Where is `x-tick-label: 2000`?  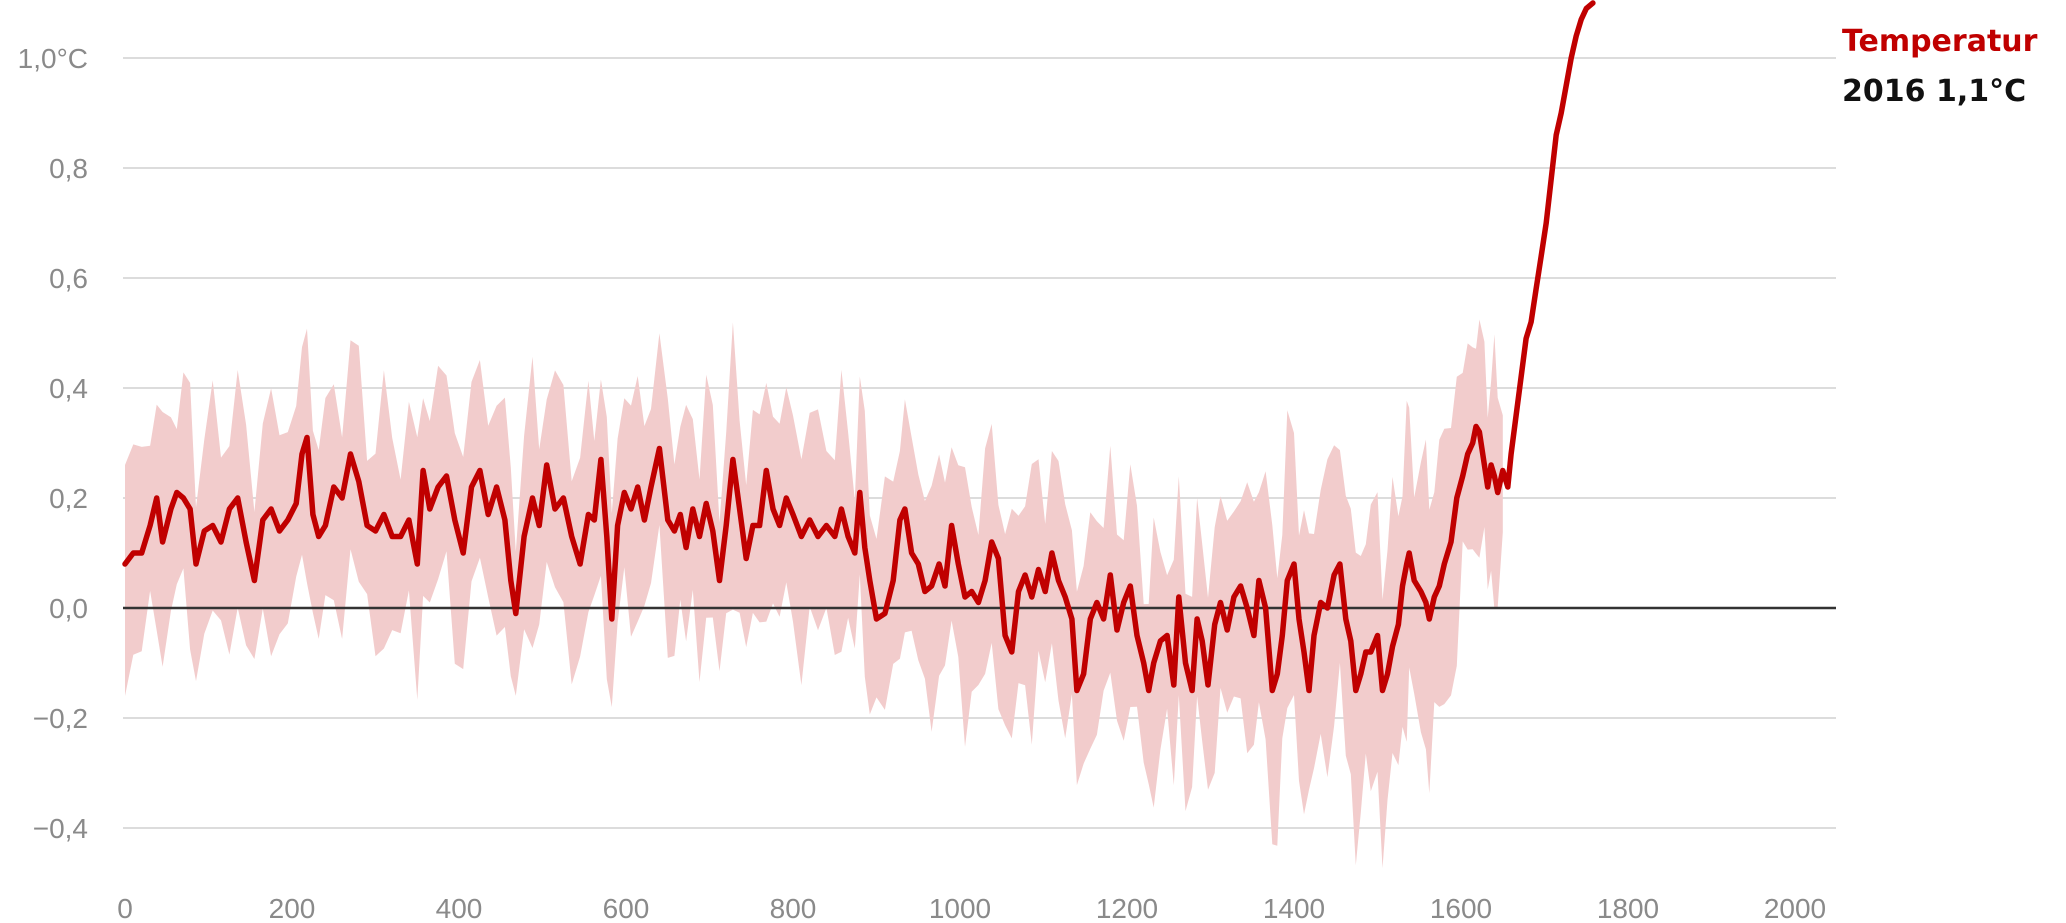 x-tick-label: 2000 is located at coordinates (1795, 908).